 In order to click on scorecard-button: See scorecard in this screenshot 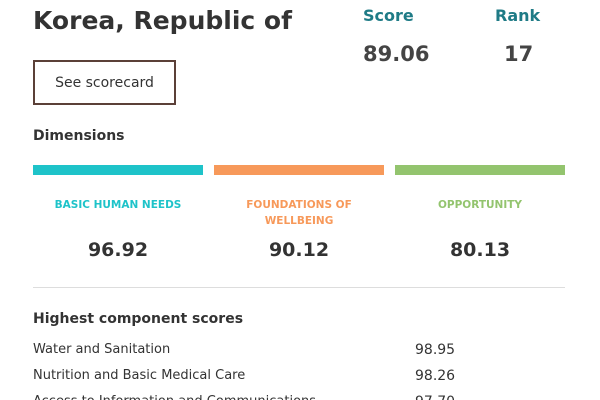, I will do `click(104, 82)`.